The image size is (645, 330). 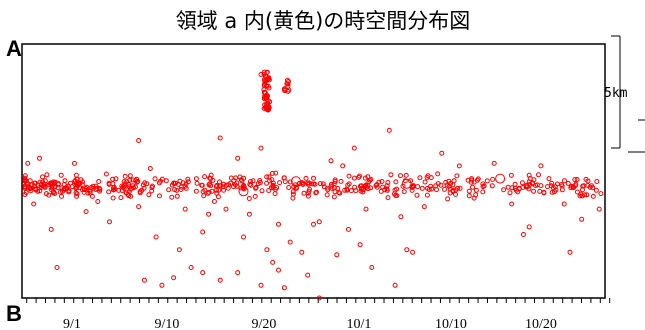 I want to click on x-axis-ticks, so click(x=318, y=300).